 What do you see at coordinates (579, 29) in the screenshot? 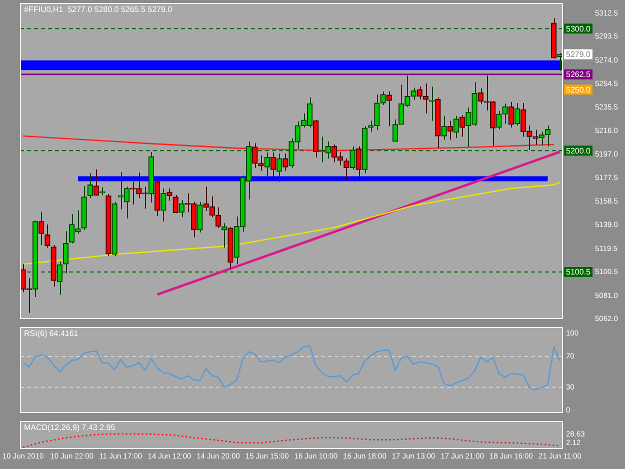
I see `ref-line-label: 5300.0` at bounding box center [579, 29].